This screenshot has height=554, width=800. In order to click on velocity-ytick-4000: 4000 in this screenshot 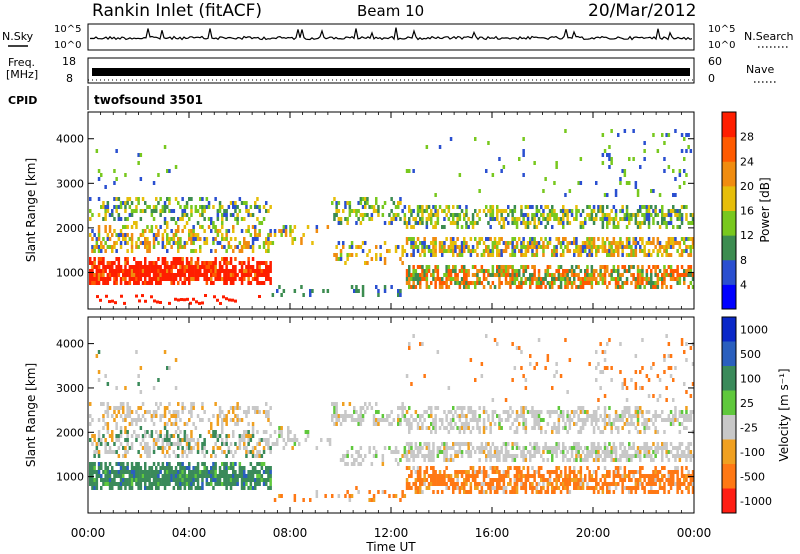, I will do `click(70, 344)`.